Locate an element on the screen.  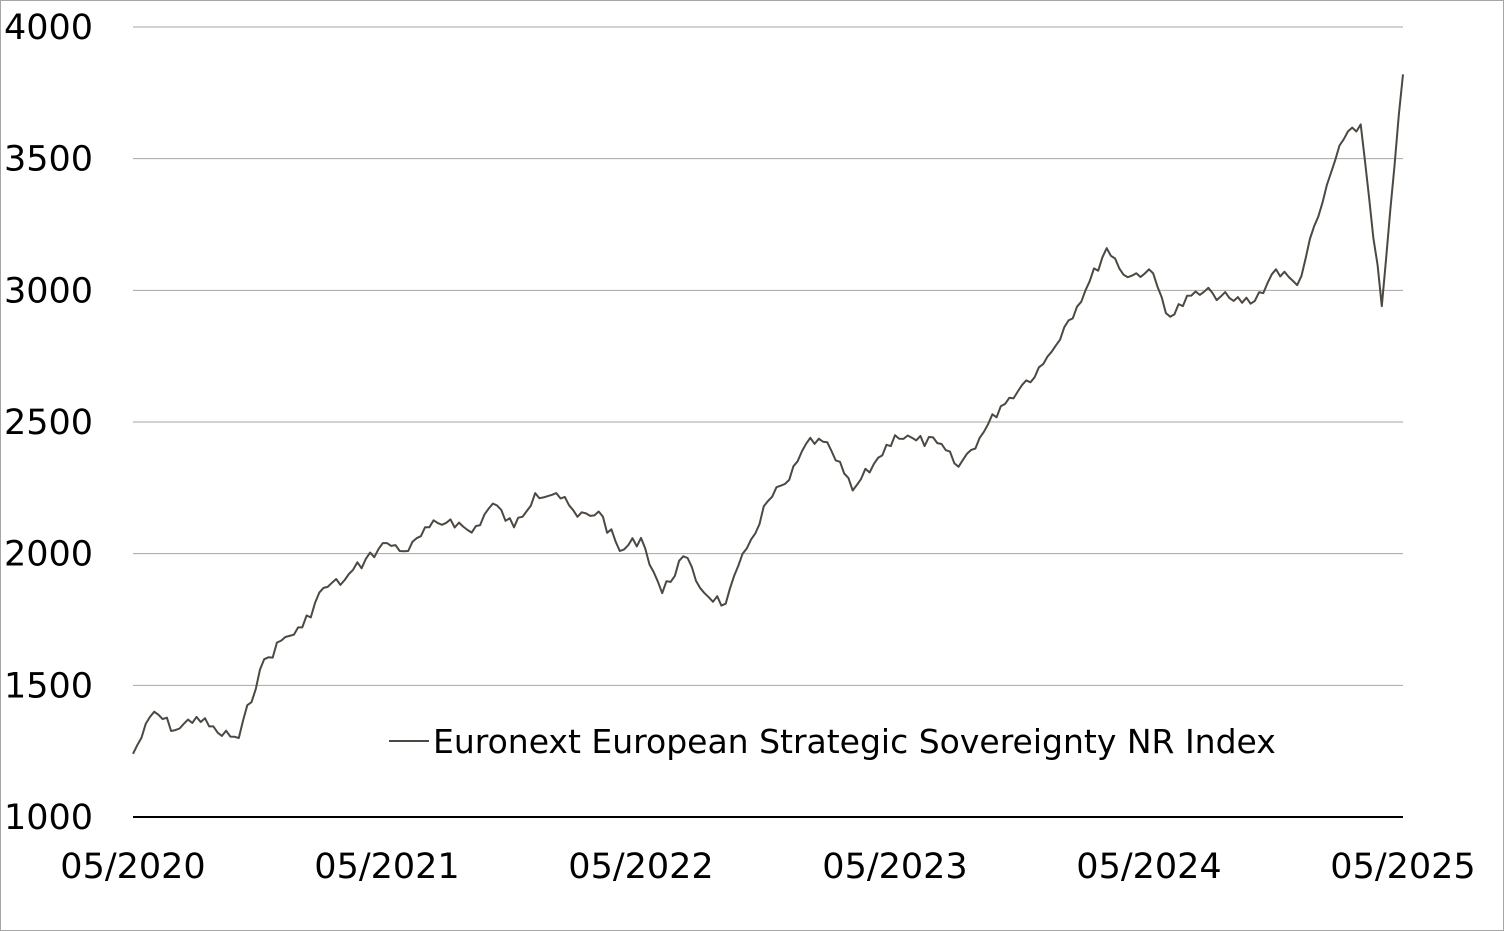
y-tick-label: 4000 is located at coordinates (48, 28).